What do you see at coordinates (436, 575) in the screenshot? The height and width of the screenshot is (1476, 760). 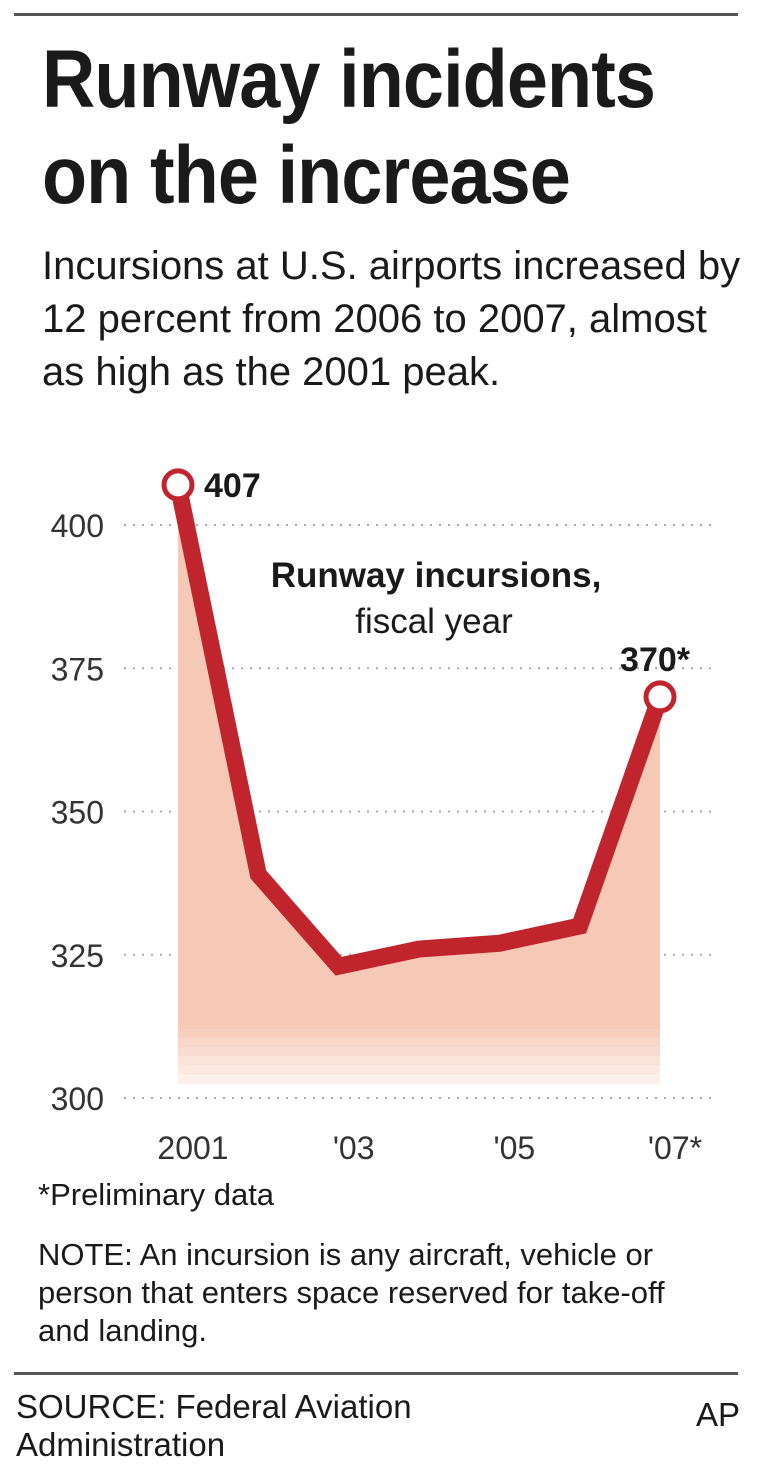 I see `chart-inner-title: Runway incursions,` at bounding box center [436, 575].